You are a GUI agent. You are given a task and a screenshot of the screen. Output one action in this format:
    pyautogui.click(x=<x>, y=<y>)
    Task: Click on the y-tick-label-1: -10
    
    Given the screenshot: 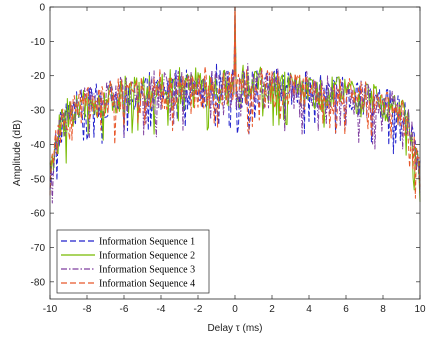 What is the action you would take?
    pyautogui.click(x=38, y=42)
    